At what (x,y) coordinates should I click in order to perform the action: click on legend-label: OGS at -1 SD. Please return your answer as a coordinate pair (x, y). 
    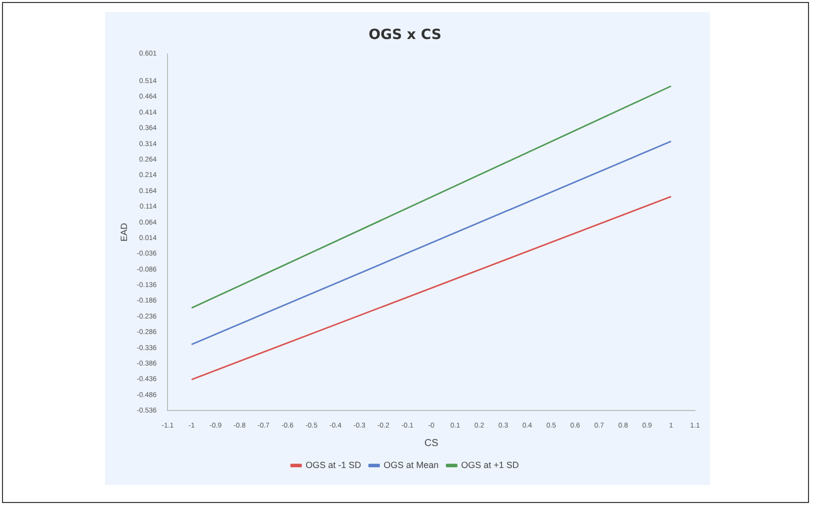
    Looking at the image, I should click on (334, 465).